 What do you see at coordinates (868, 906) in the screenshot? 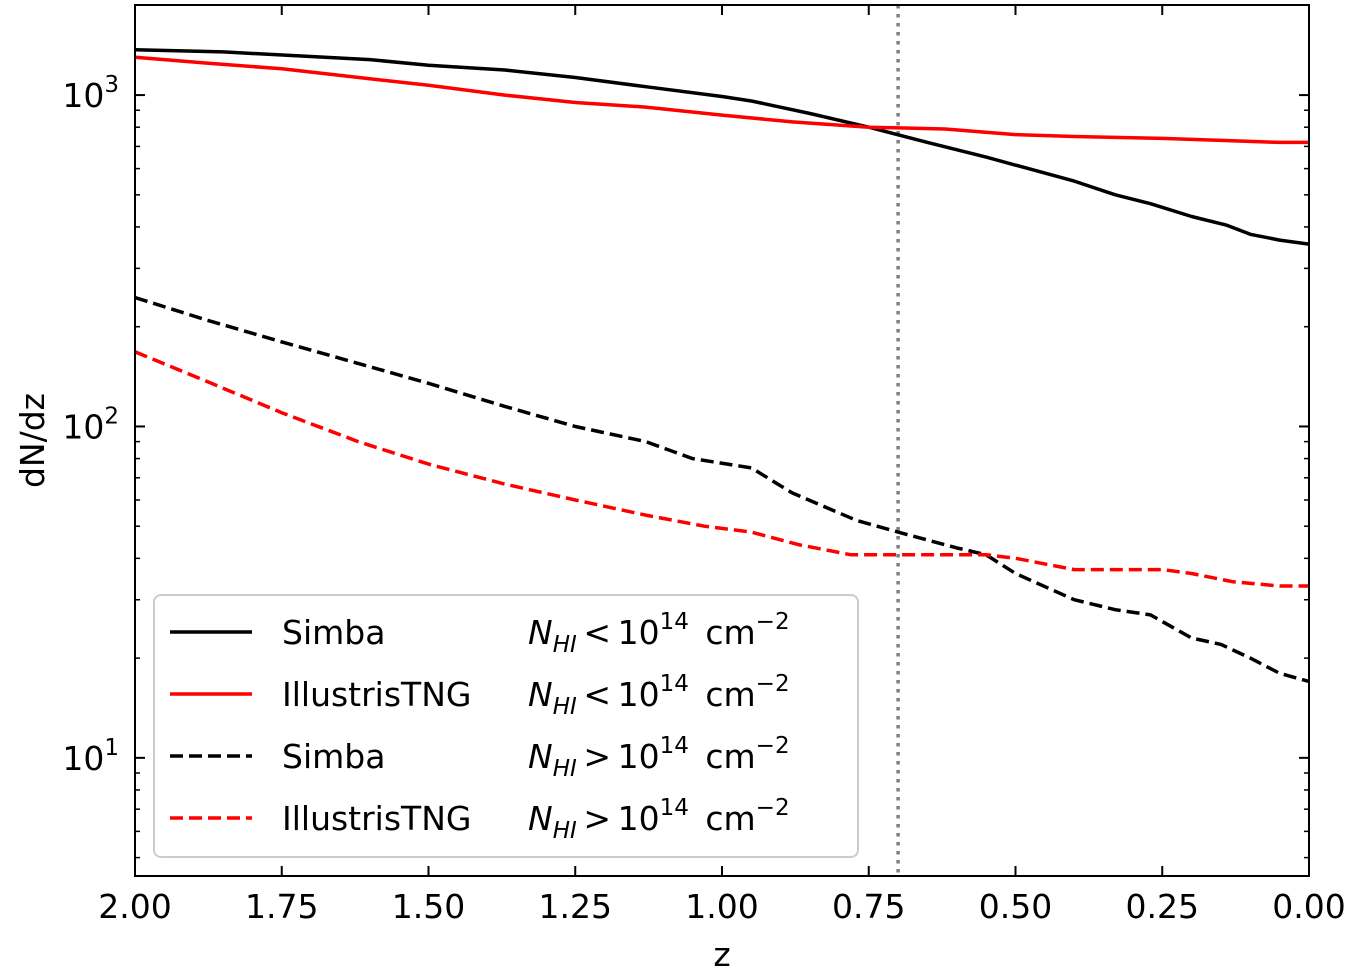
I see `x-tick-label: 0.75` at bounding box center [868, 906].